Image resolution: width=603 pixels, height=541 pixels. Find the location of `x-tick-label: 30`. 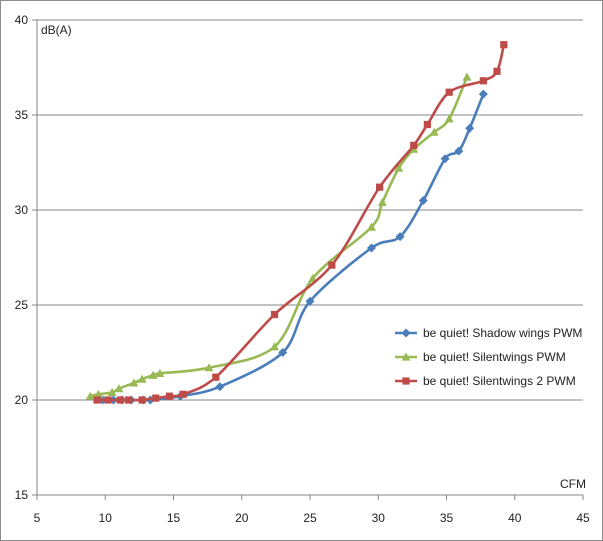

x-tick-label: 30 is located at coordinates (379, 518).